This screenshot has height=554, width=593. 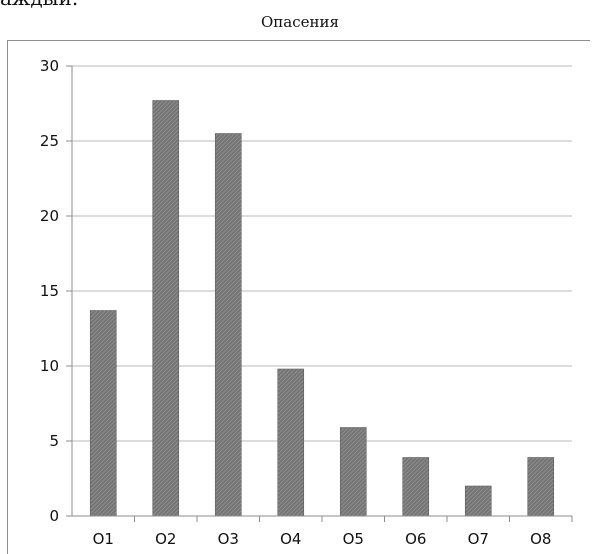 What do you see at coordinates (49, 366) in the screenshot?
I see `y-tick-label: 10` at bounding box center [49, 366].